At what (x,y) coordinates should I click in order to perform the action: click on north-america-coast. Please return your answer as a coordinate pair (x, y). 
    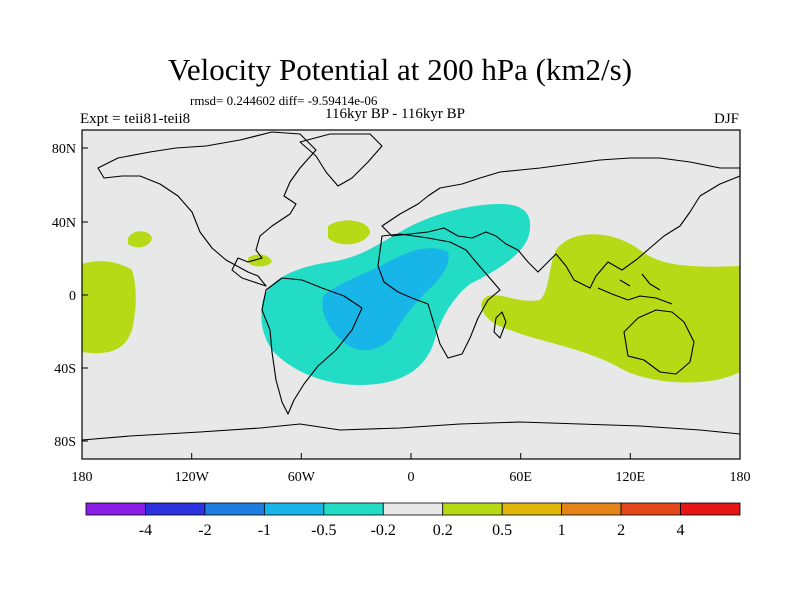
    Looking at the image, I should click on (207, 209).